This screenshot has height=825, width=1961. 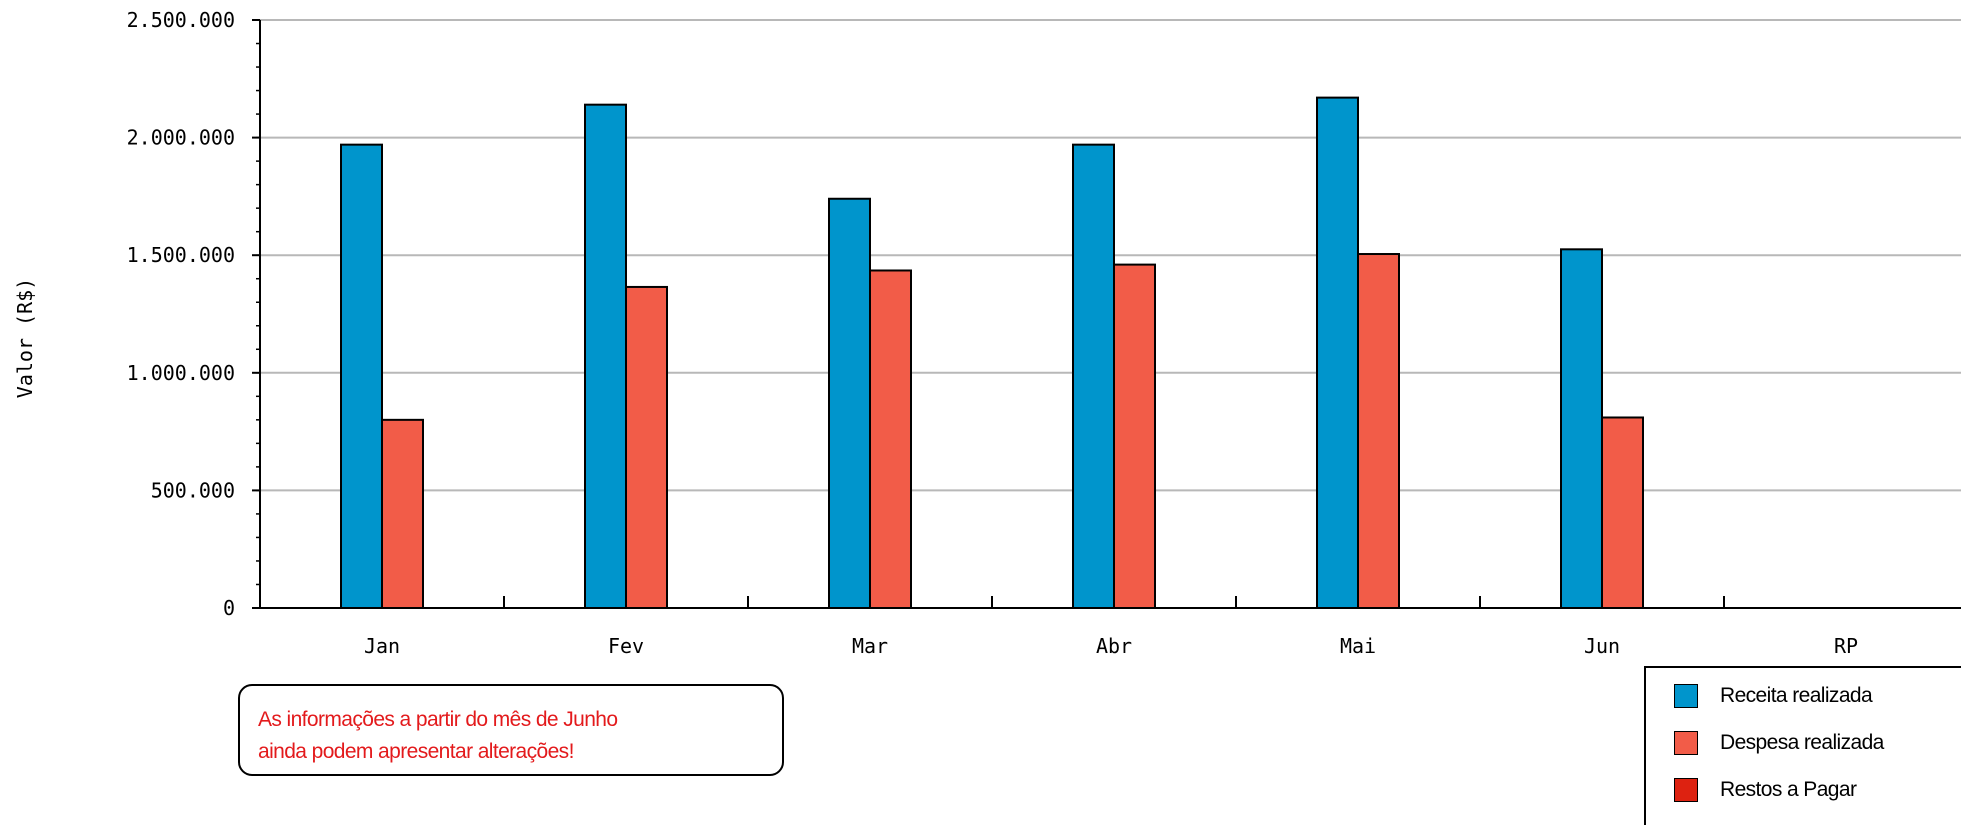 What do you see at coordinates (25, 338) in the screenshot?
I see `y-axis-title: Valor (R$)` at bounding box center [25, 338].